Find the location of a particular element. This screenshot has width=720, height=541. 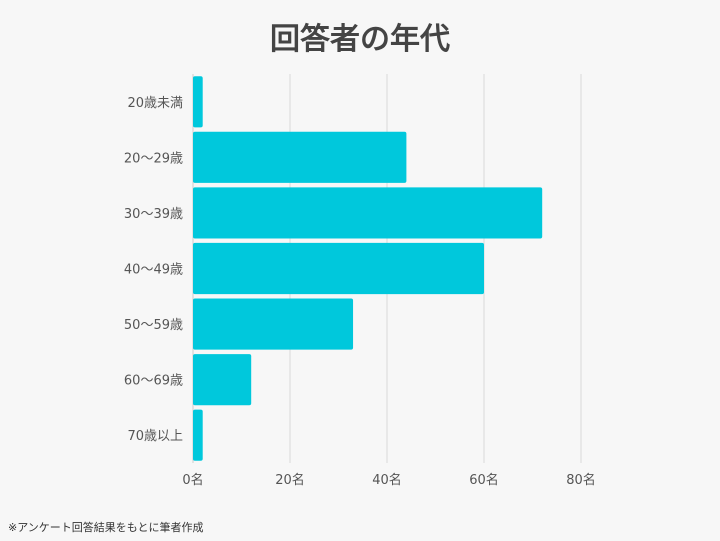

x-tick-labels: 0名 20名 40名 60名 80名 is located at coordinates (388, 480).